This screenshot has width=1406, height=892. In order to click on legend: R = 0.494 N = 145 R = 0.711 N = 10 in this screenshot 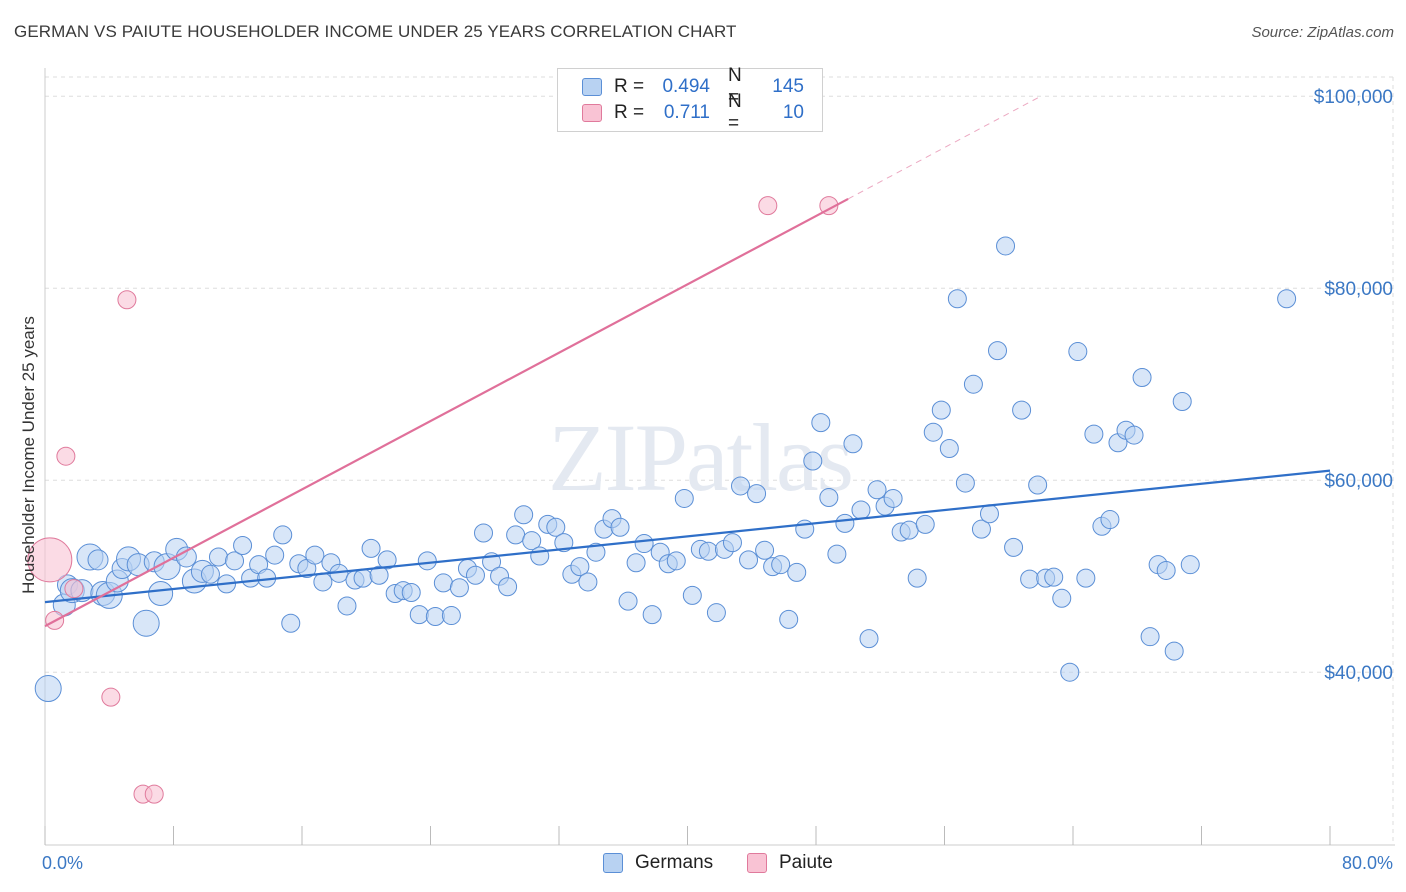, I will do `click(690, 99)`.